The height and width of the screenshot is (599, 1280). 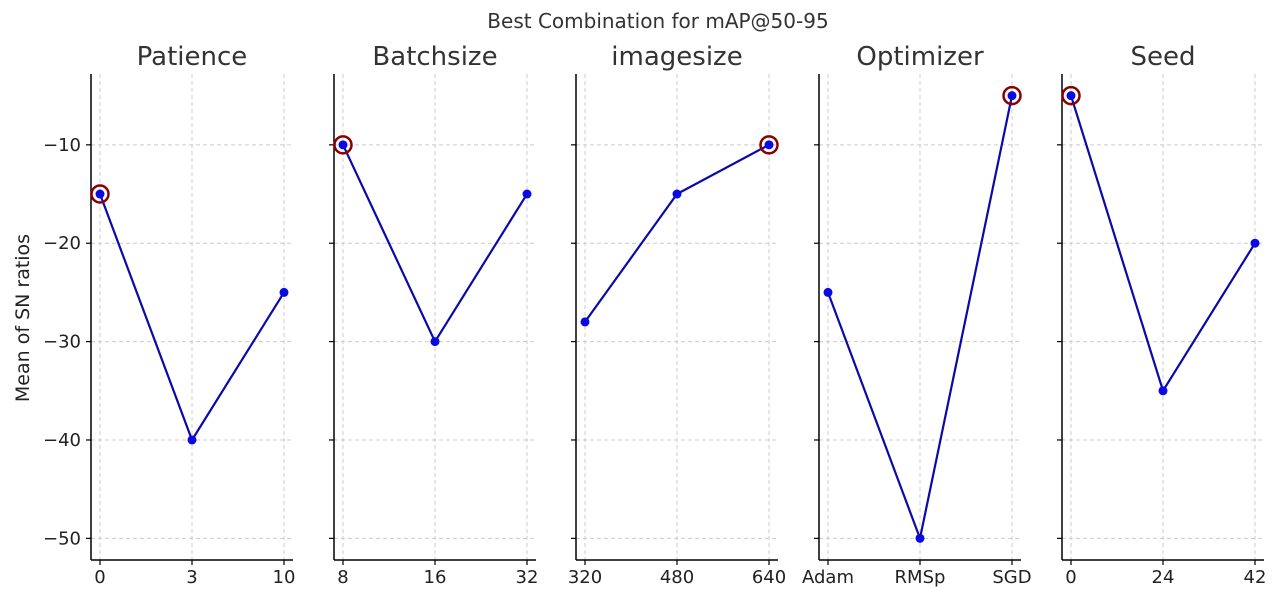 I want to click on figure-title: Best Combination for mAP@50-95, so click(x=657, y=21).